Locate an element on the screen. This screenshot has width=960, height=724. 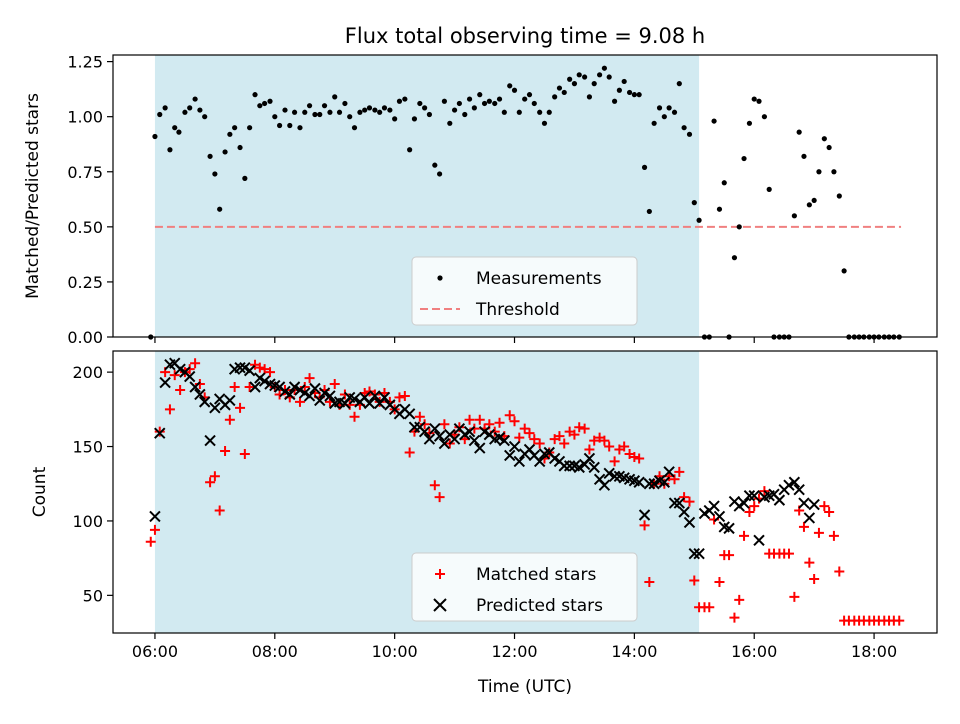
y-tick-label: 0.00 is located at coordinates (85, 337).